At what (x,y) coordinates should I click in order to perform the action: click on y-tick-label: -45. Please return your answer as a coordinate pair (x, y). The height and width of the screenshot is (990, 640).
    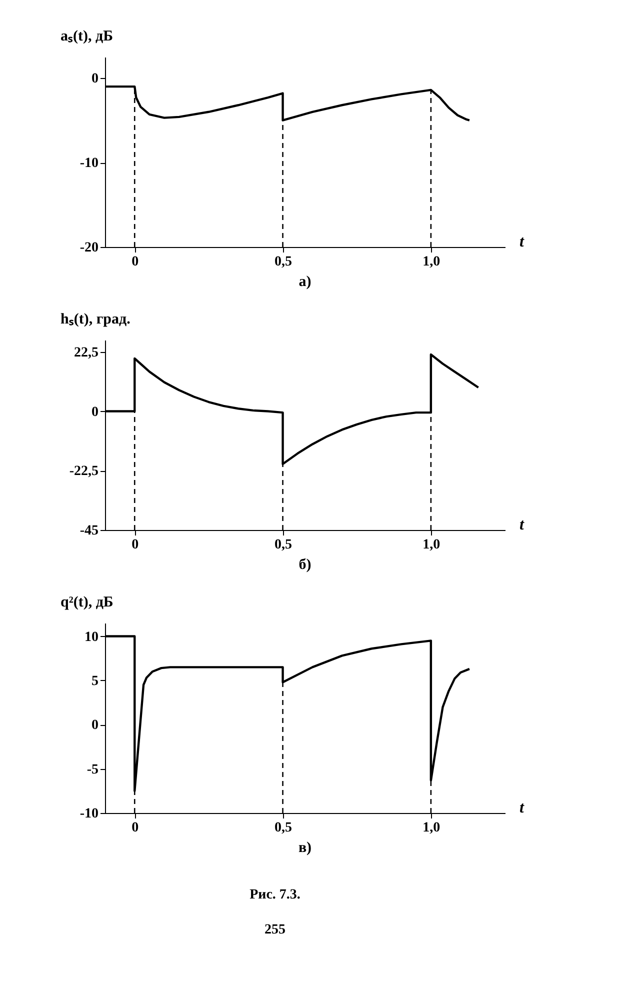
    Looking at the image, I should click on (89, 531).